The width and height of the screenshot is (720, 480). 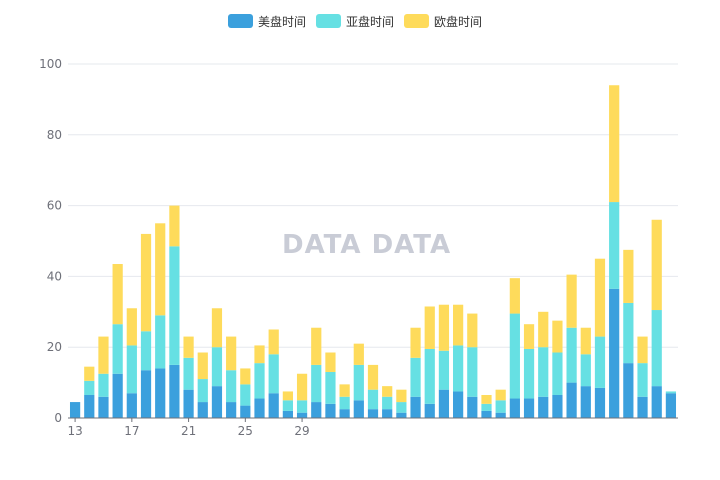 I want to click on x-tick-label: 25, so click(x=245, y=431).